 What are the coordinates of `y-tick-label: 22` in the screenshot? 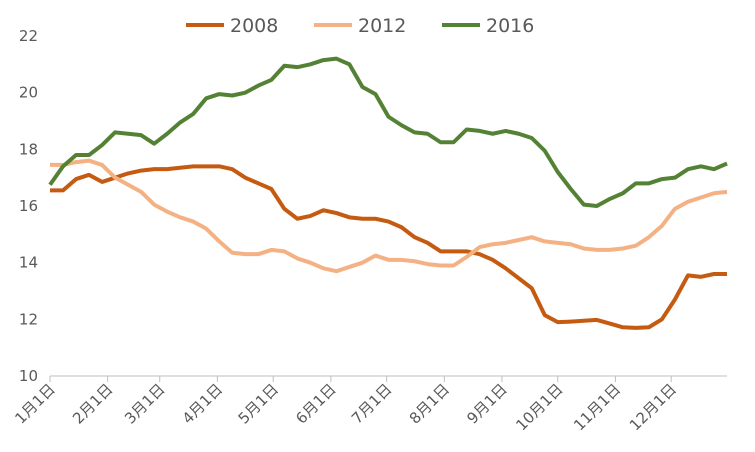 It's located at (28, 36).